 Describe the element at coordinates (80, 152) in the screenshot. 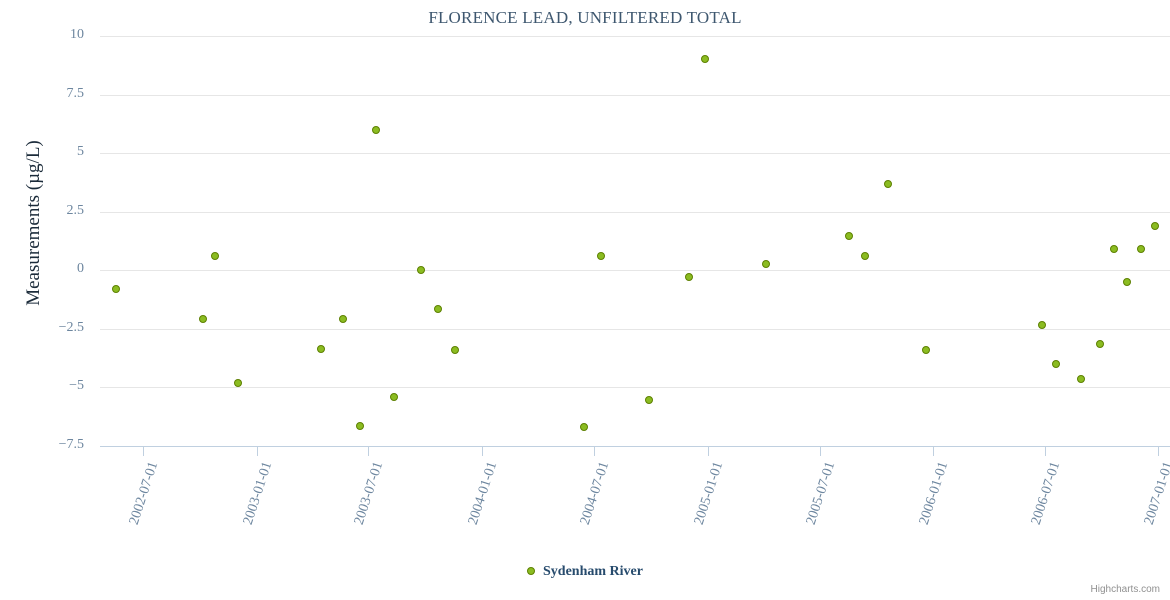

I see `y-tick-label: 5` at that location.